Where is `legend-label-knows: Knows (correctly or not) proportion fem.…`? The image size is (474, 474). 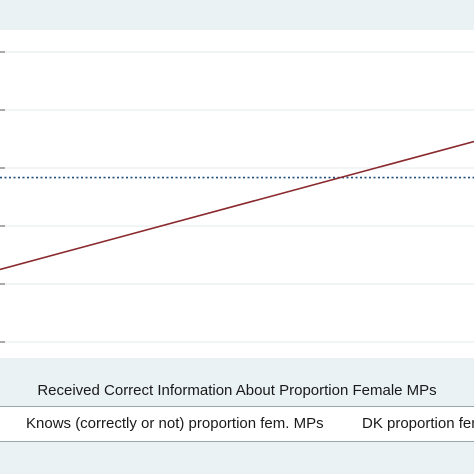 legend-label-knows: Knows (correctly or not) proportion fem.… is located at coordinates (175, 423).